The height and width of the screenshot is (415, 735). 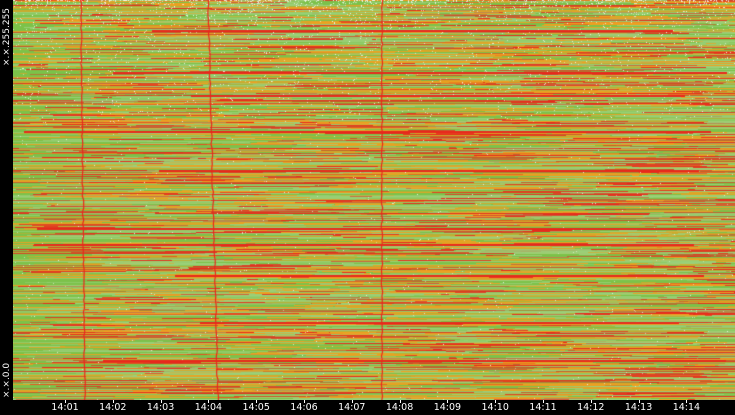 I want to click on x-tick-label: 14:05, so click(x=256, y=407).